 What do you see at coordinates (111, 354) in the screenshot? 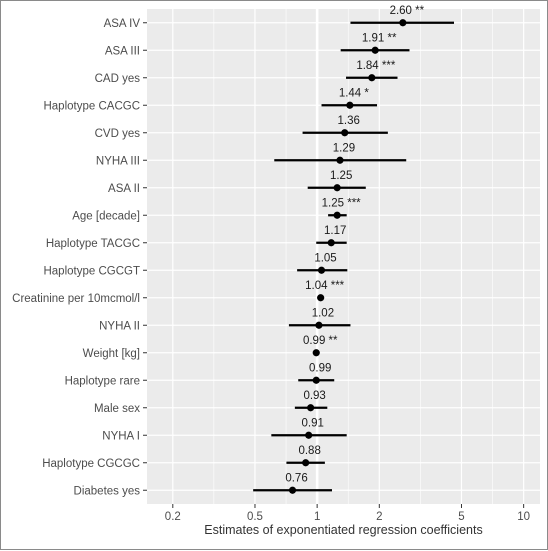
I see `y-tick-label: Weight [kg]` at bounding box center [111, 354].